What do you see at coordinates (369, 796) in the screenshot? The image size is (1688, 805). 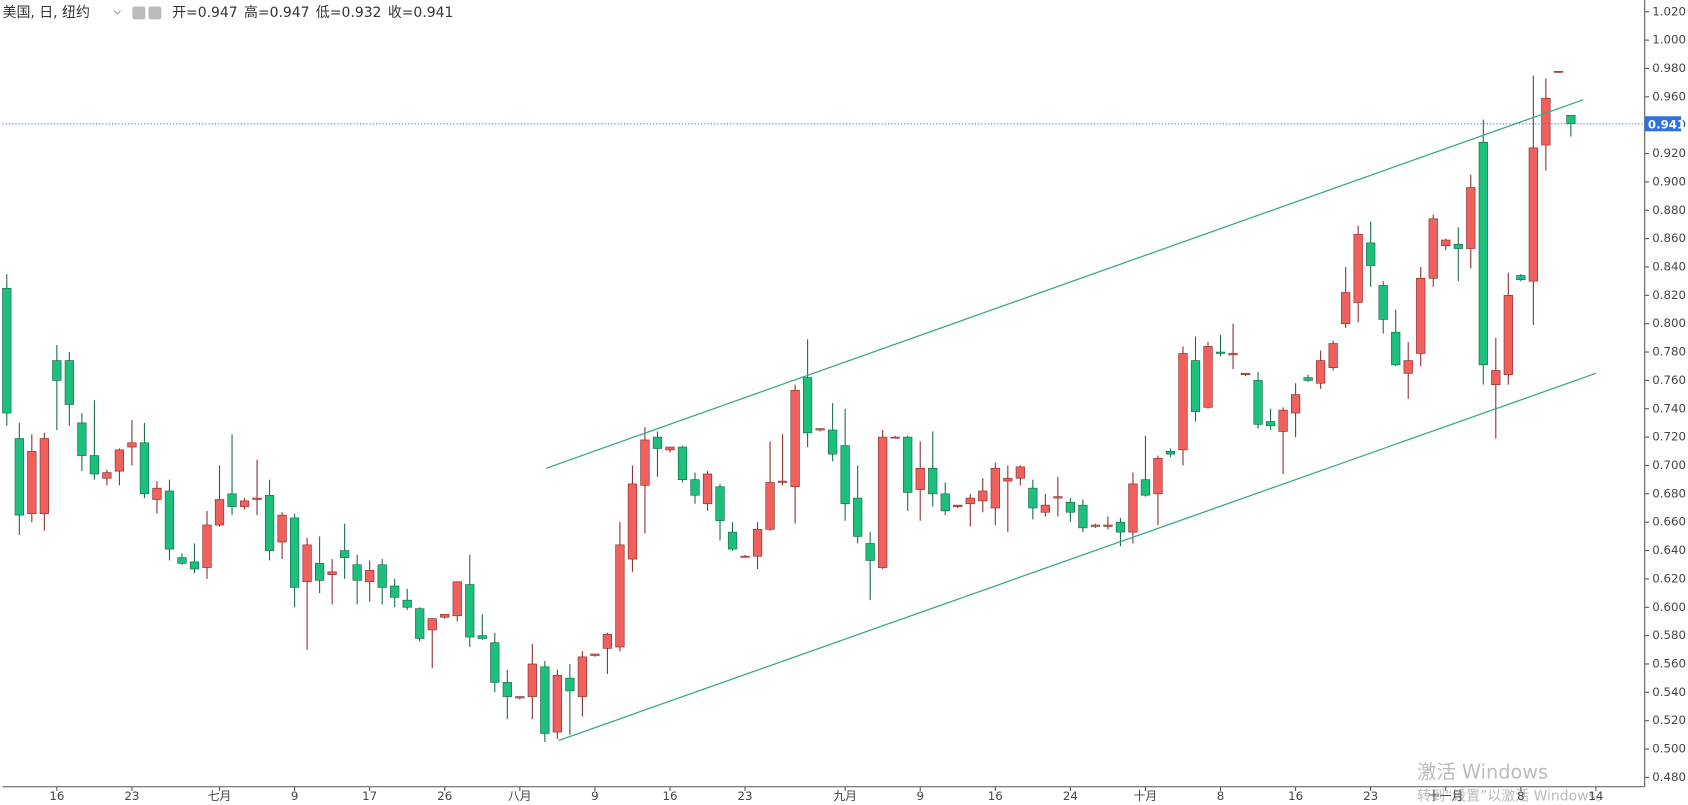 I see `x-tick-label: 17` at bounding box center [369, 796].